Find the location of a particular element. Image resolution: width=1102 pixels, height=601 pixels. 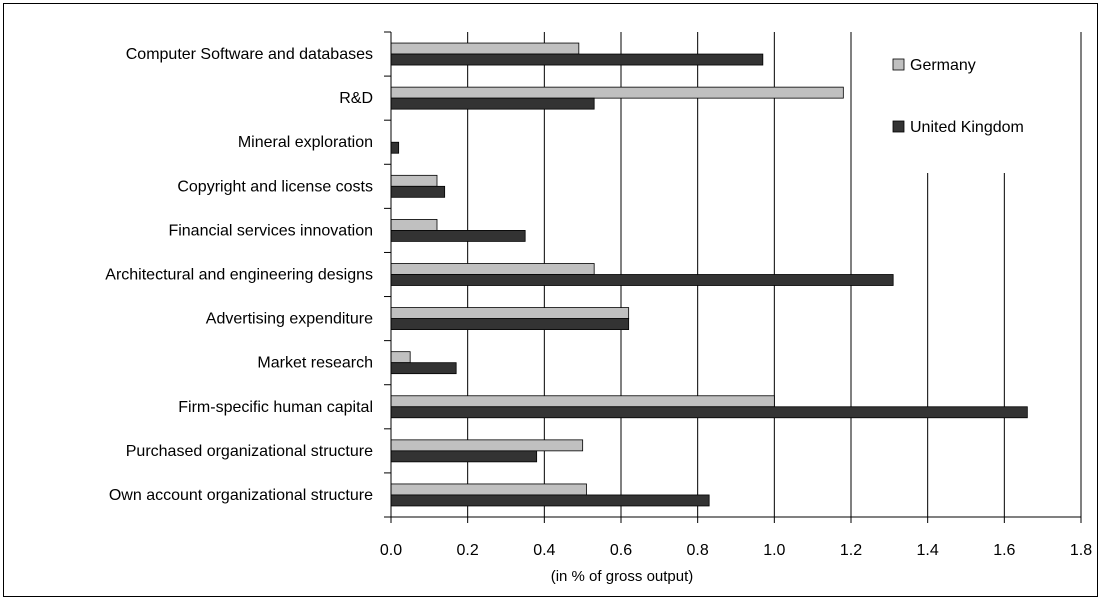

legend: Germany United Kingdom is located at coordinates (958, 96).